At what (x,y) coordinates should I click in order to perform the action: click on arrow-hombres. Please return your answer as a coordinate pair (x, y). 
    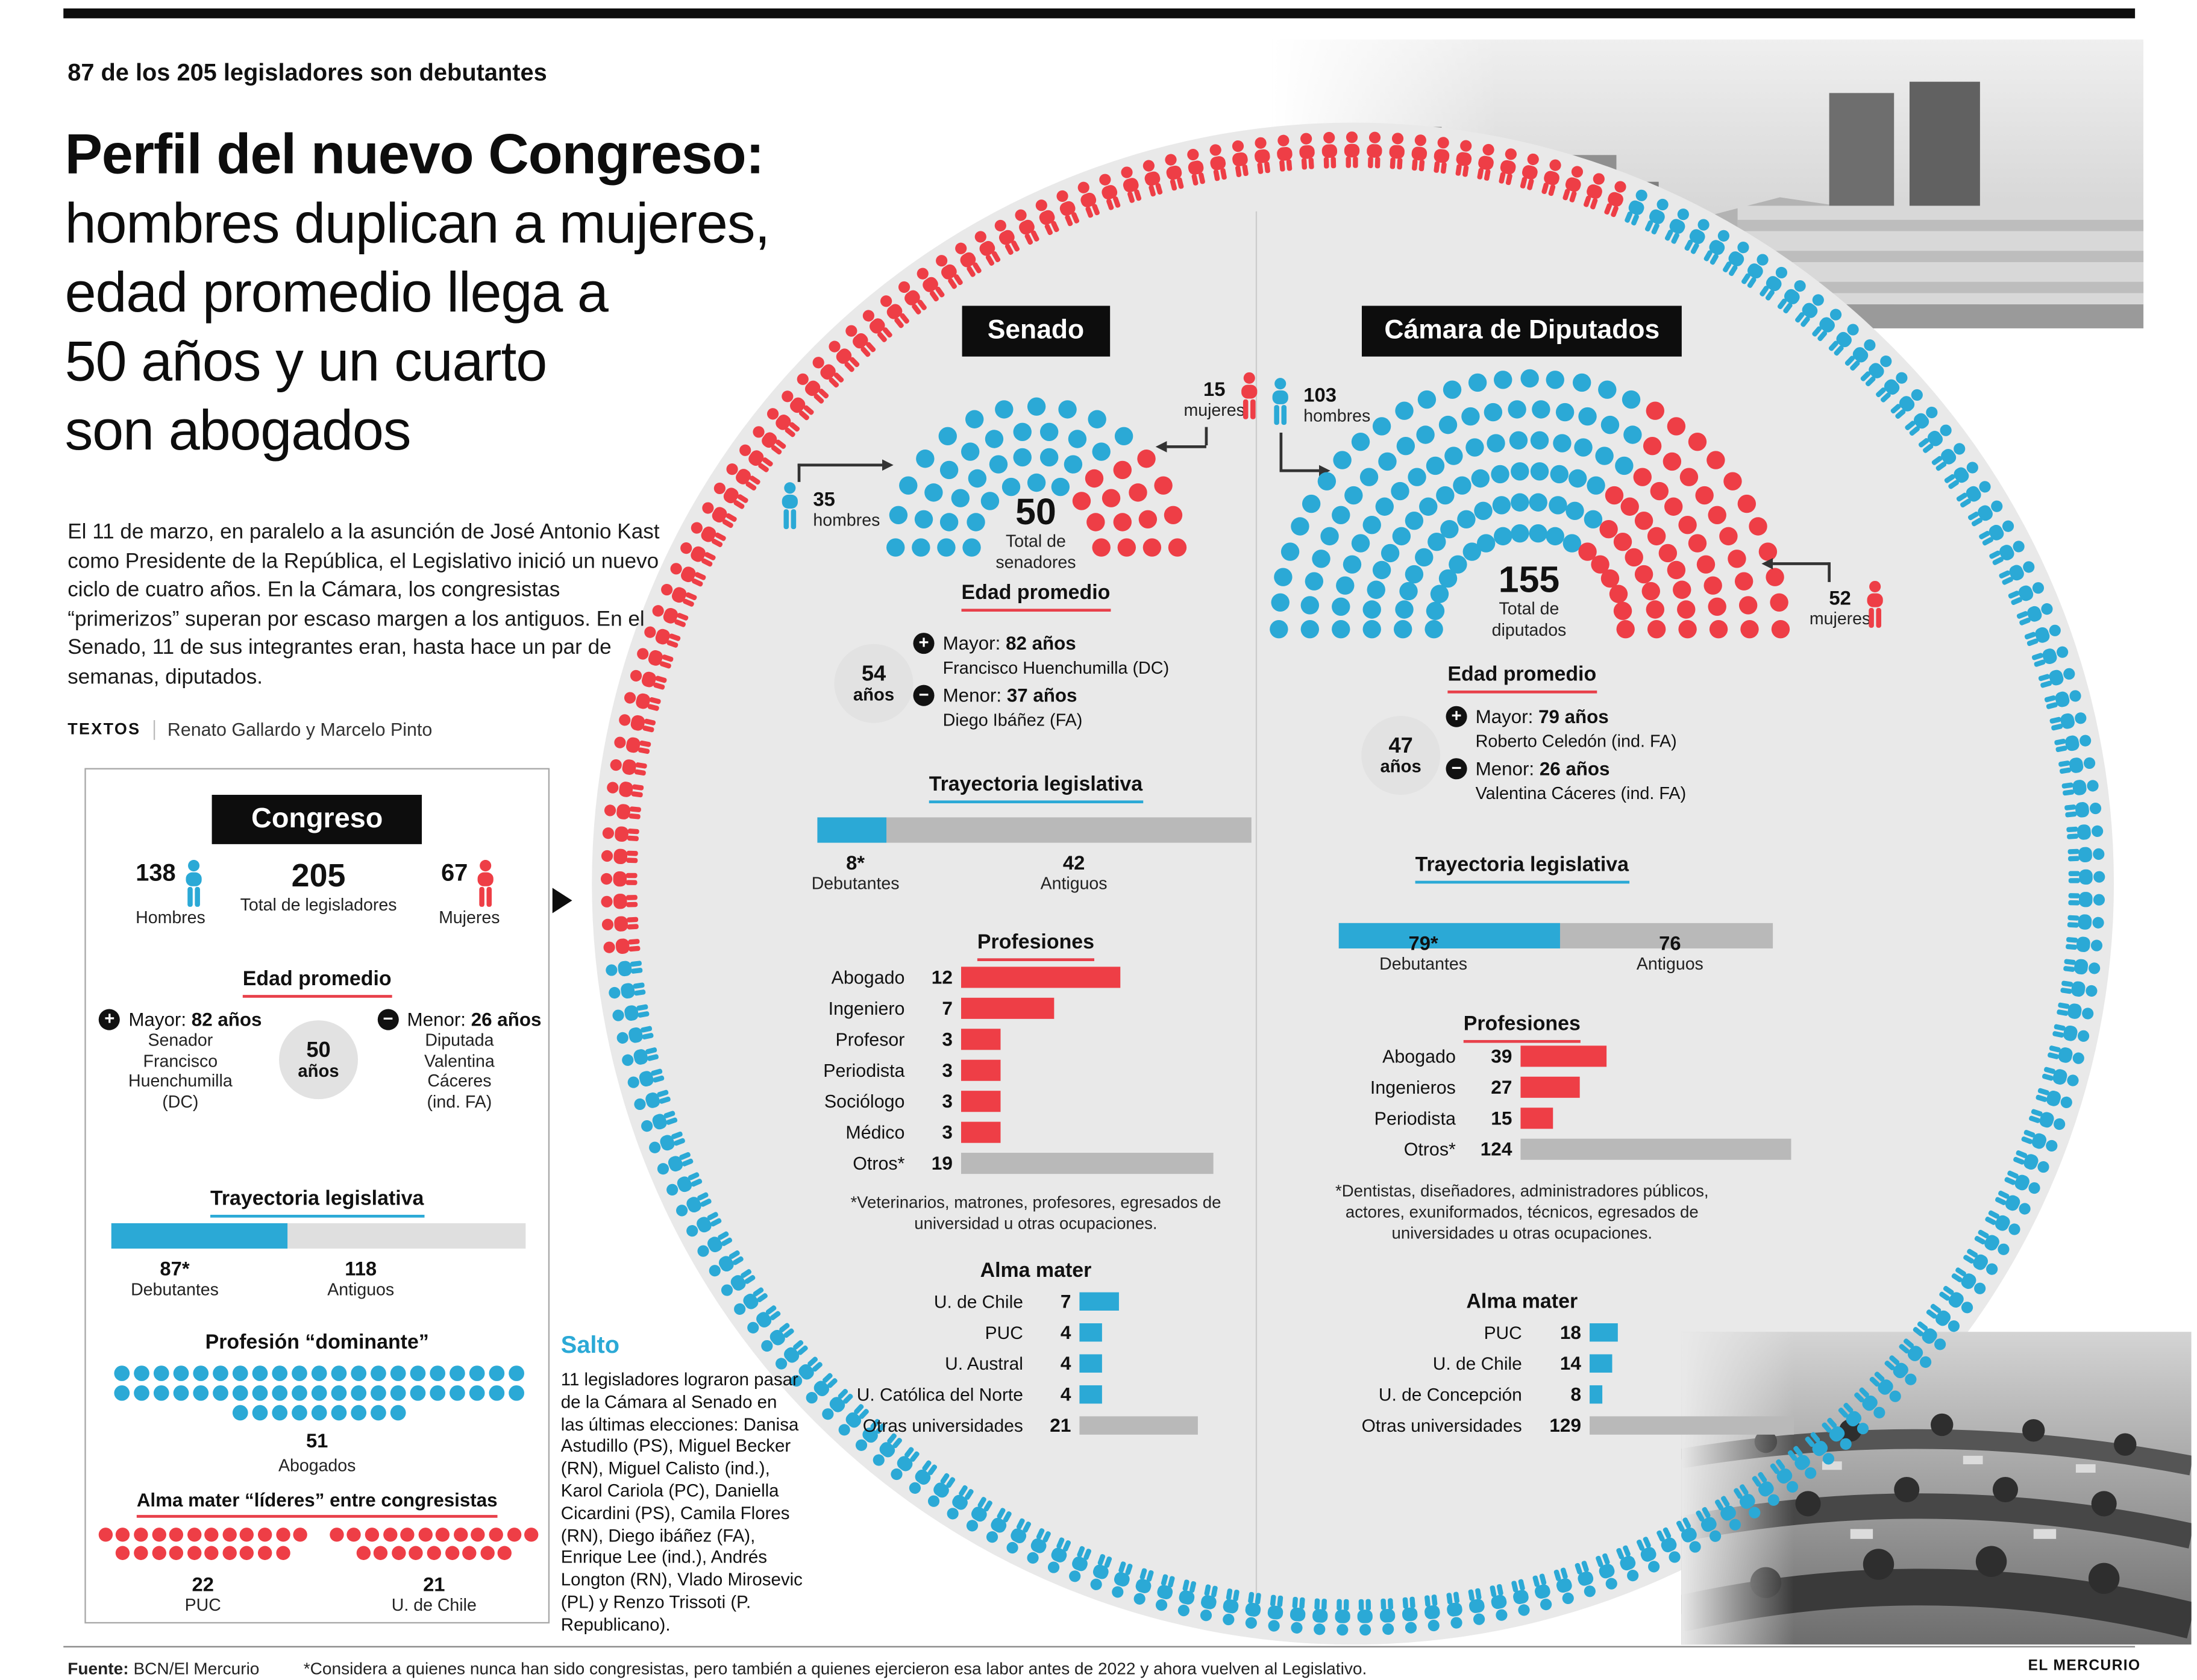
    Looking at the image, I should click on (1299, 470).